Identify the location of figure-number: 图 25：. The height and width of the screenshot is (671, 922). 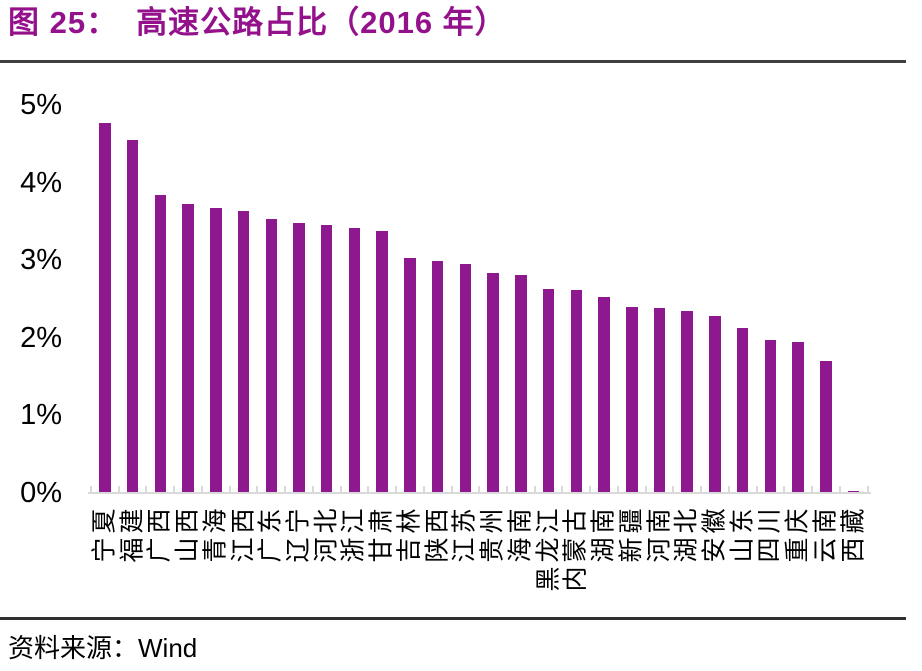
(63, 22).